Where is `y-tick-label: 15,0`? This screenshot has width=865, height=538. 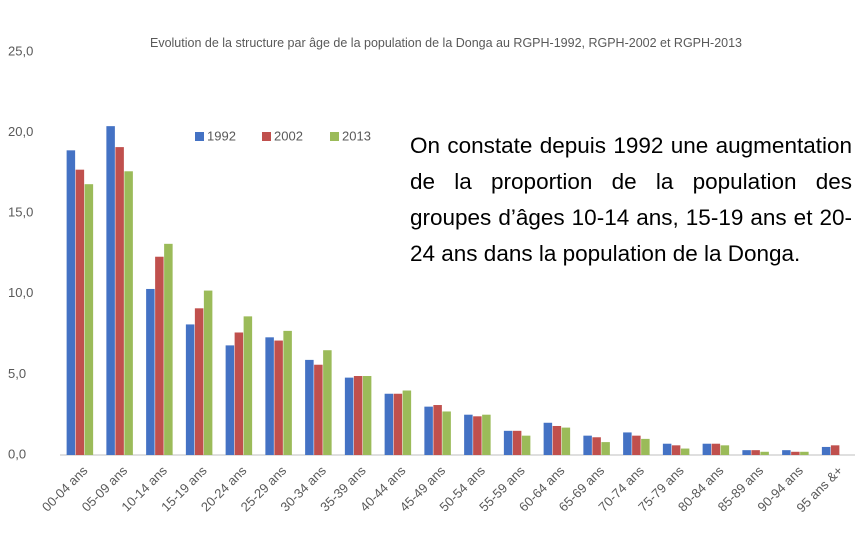
y-tick-label: 15,0 is located at coordinates (20, 212).